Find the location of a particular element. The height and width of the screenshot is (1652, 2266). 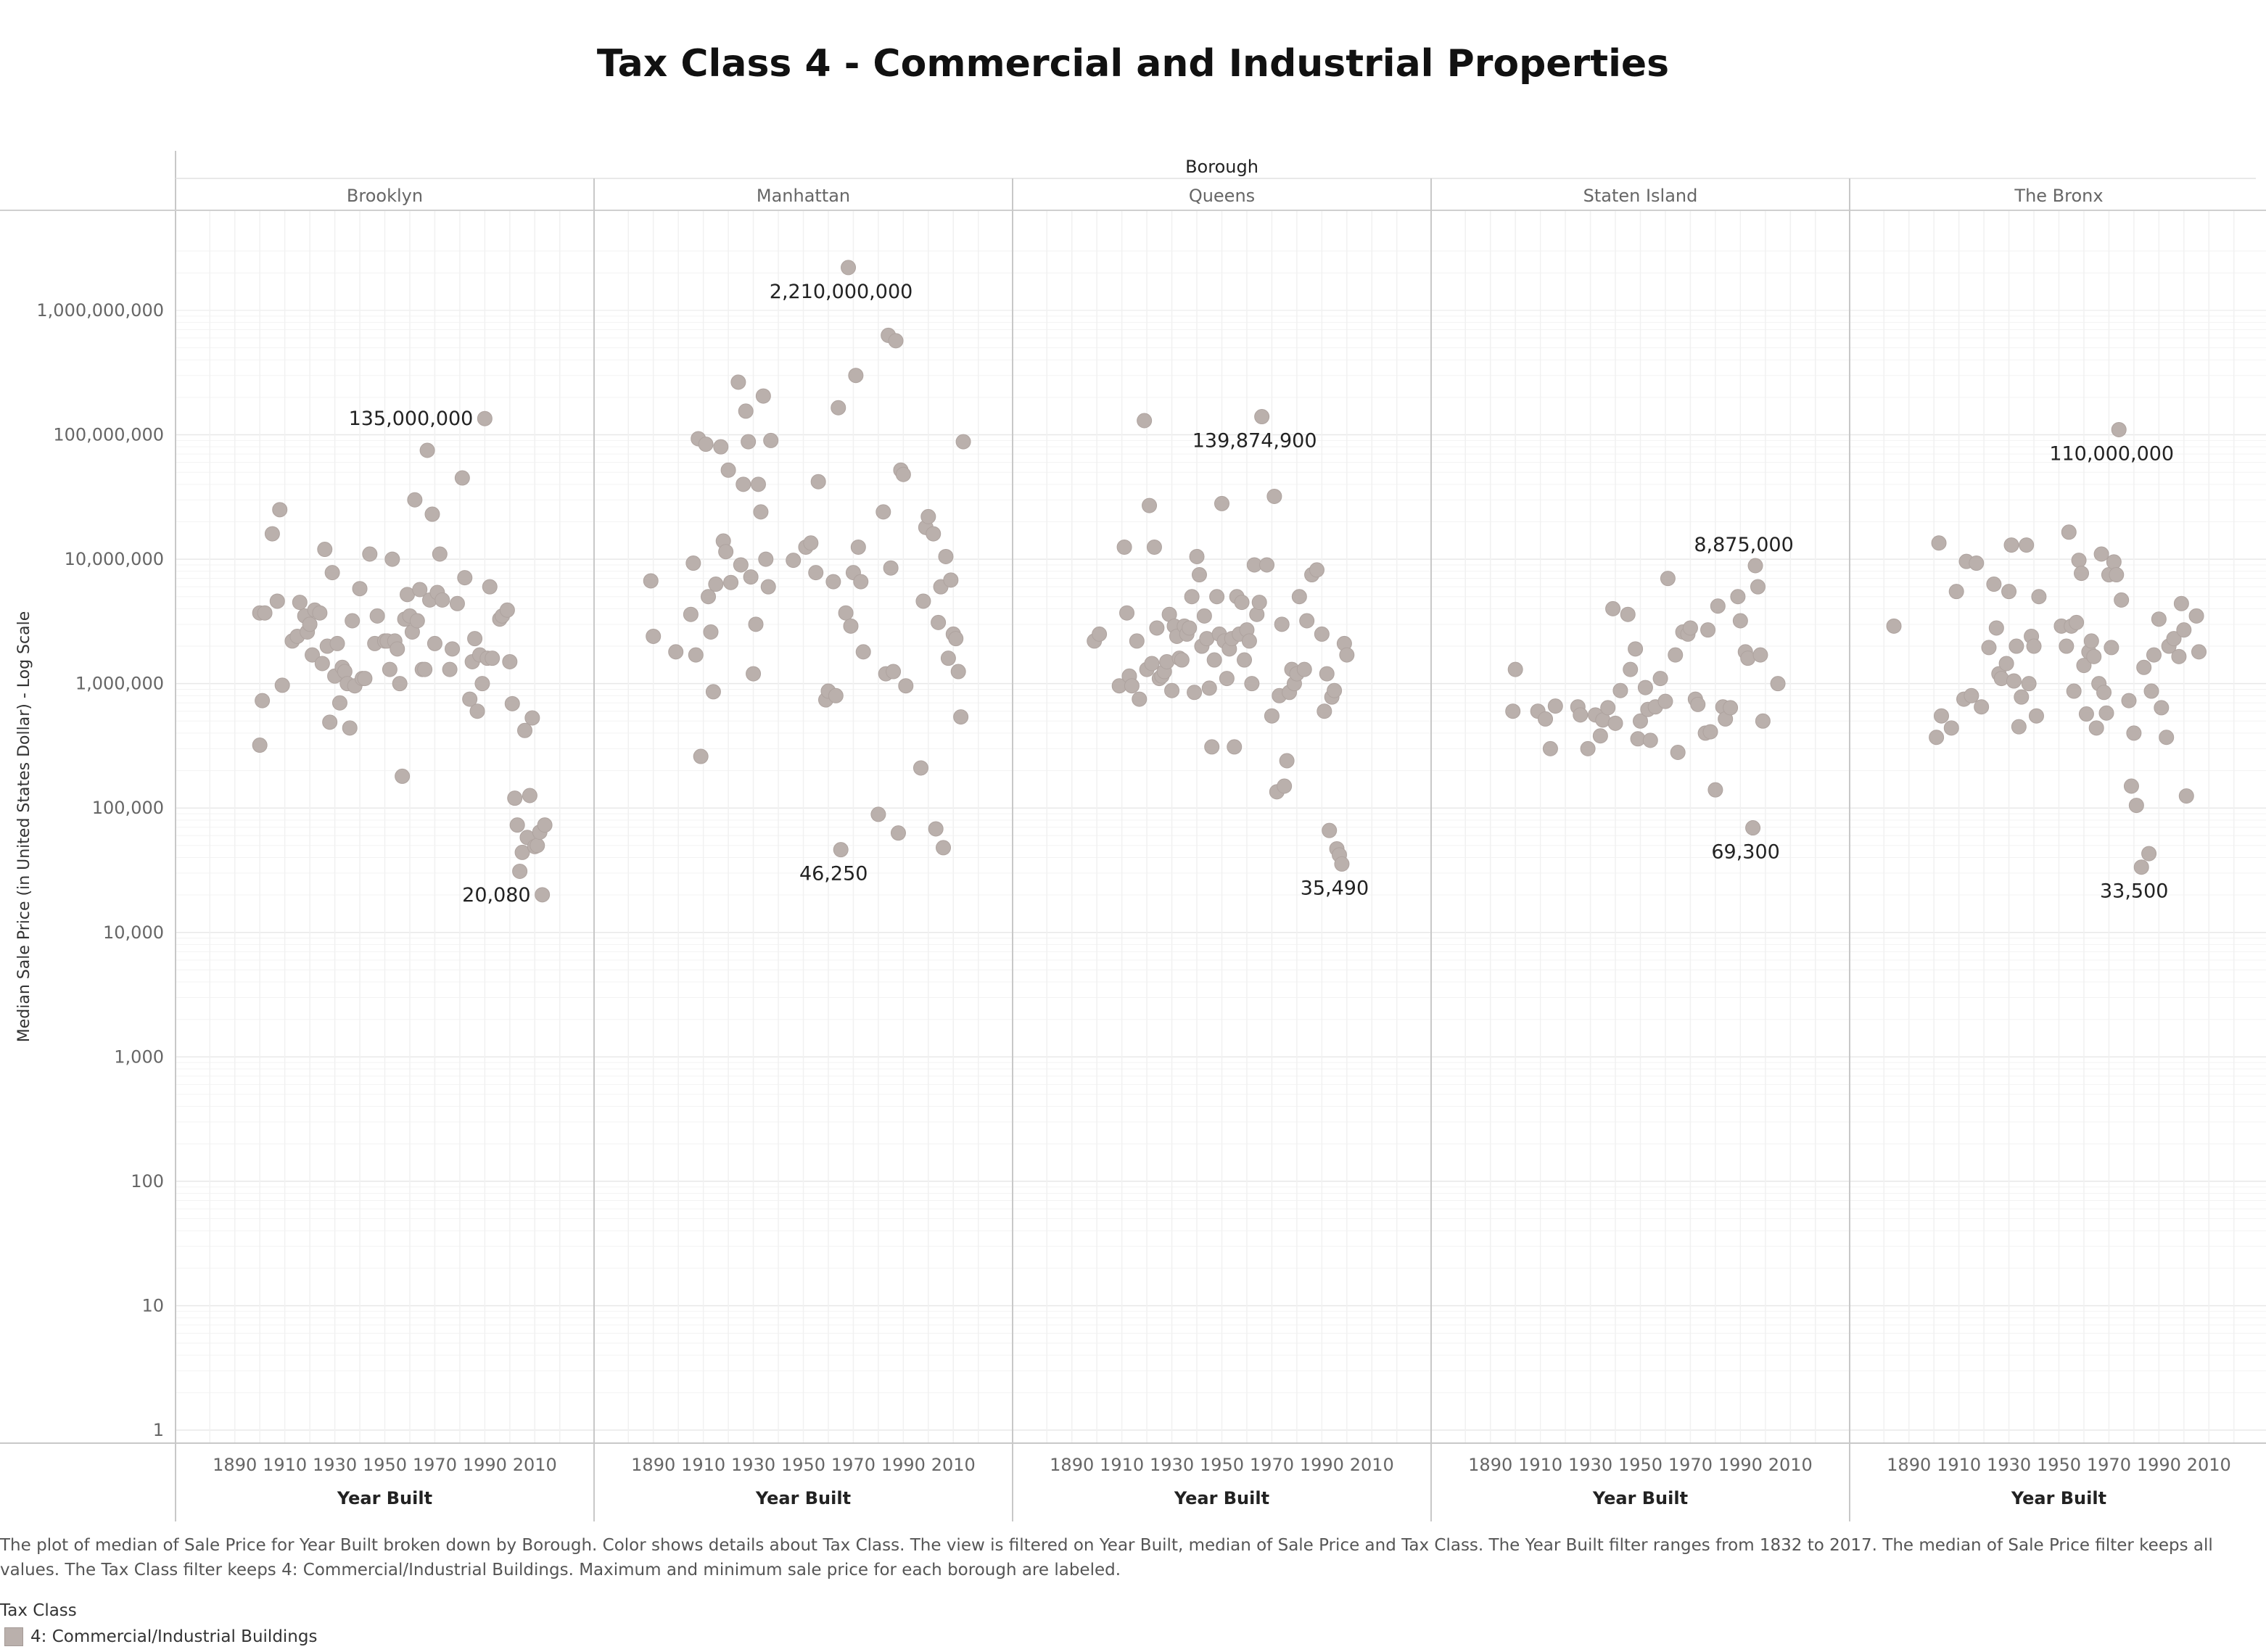

legend-item: 4: Commercial/Industrial Buildings is located at coordinates (160, 1636).